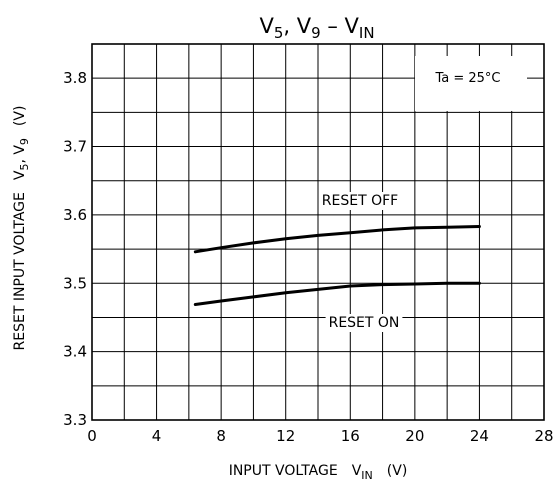  I want to click on y-tick-label: 3.6, so click(75, 215).